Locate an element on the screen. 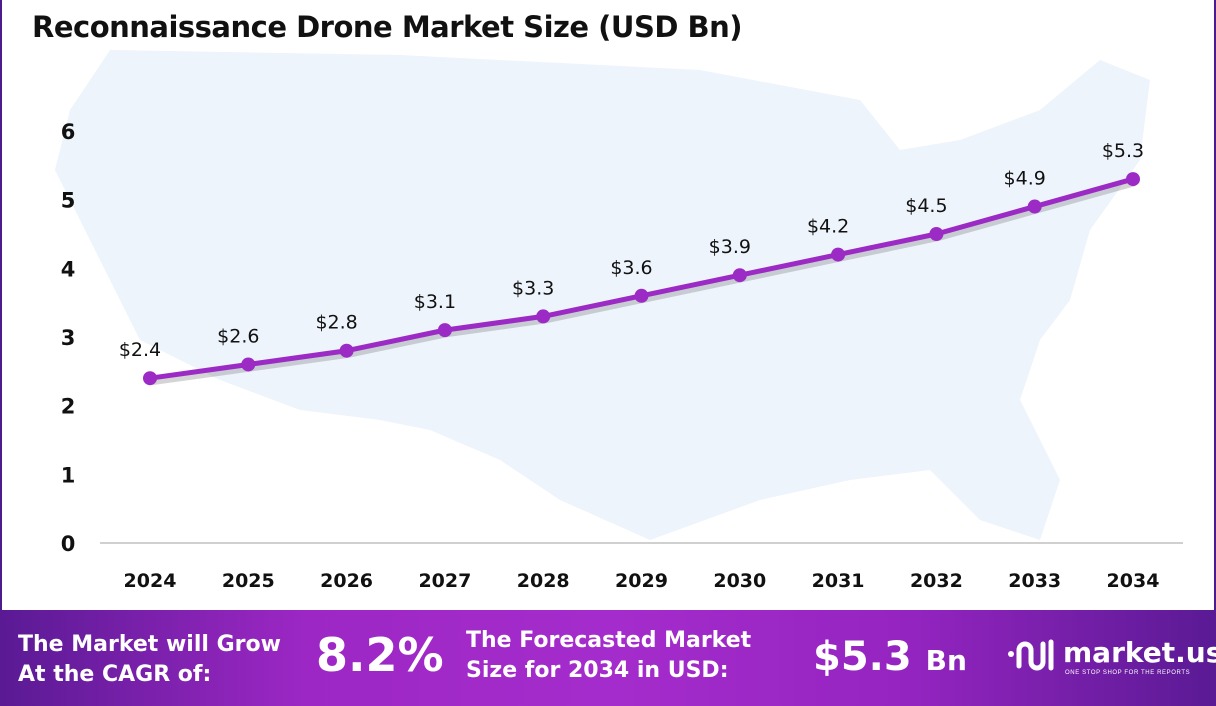 The width and height of the screenshot is (1216, 706). cagr-value: 8.2% is located at coordinates (380, 655).